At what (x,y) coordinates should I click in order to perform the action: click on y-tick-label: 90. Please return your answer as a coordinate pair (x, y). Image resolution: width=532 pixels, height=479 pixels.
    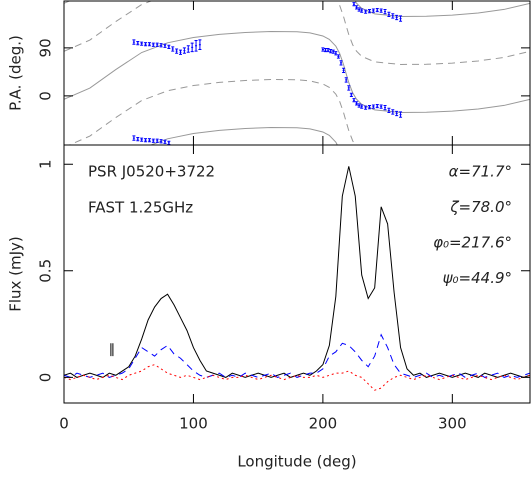
    Looking at the image, I should click on (46, 47).